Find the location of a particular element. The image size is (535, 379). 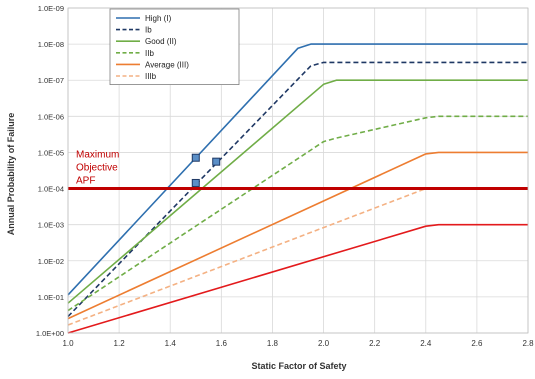

y-tick-label: 1.0E-02 is located at coordinates (51, 261).